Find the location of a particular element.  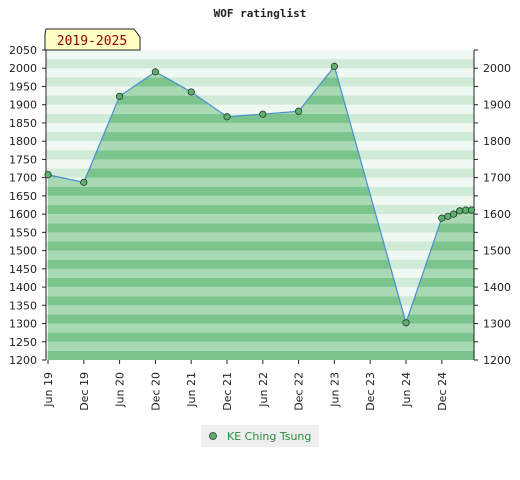

right-axis-ticks: 2000 1900 1800 1700 1600 1500 1400 1300 1200 is located at coordinates (492, 208).